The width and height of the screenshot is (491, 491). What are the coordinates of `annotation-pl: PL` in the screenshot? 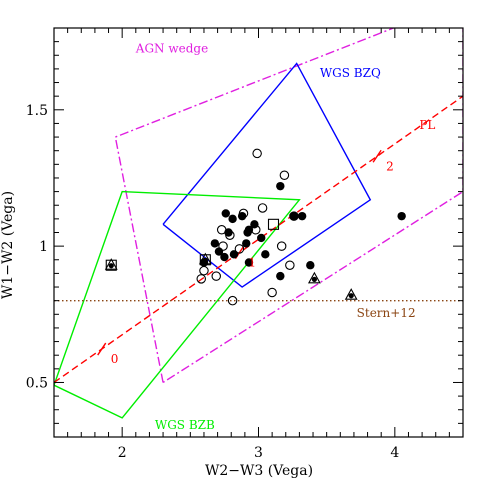 It's located at (427, 125).